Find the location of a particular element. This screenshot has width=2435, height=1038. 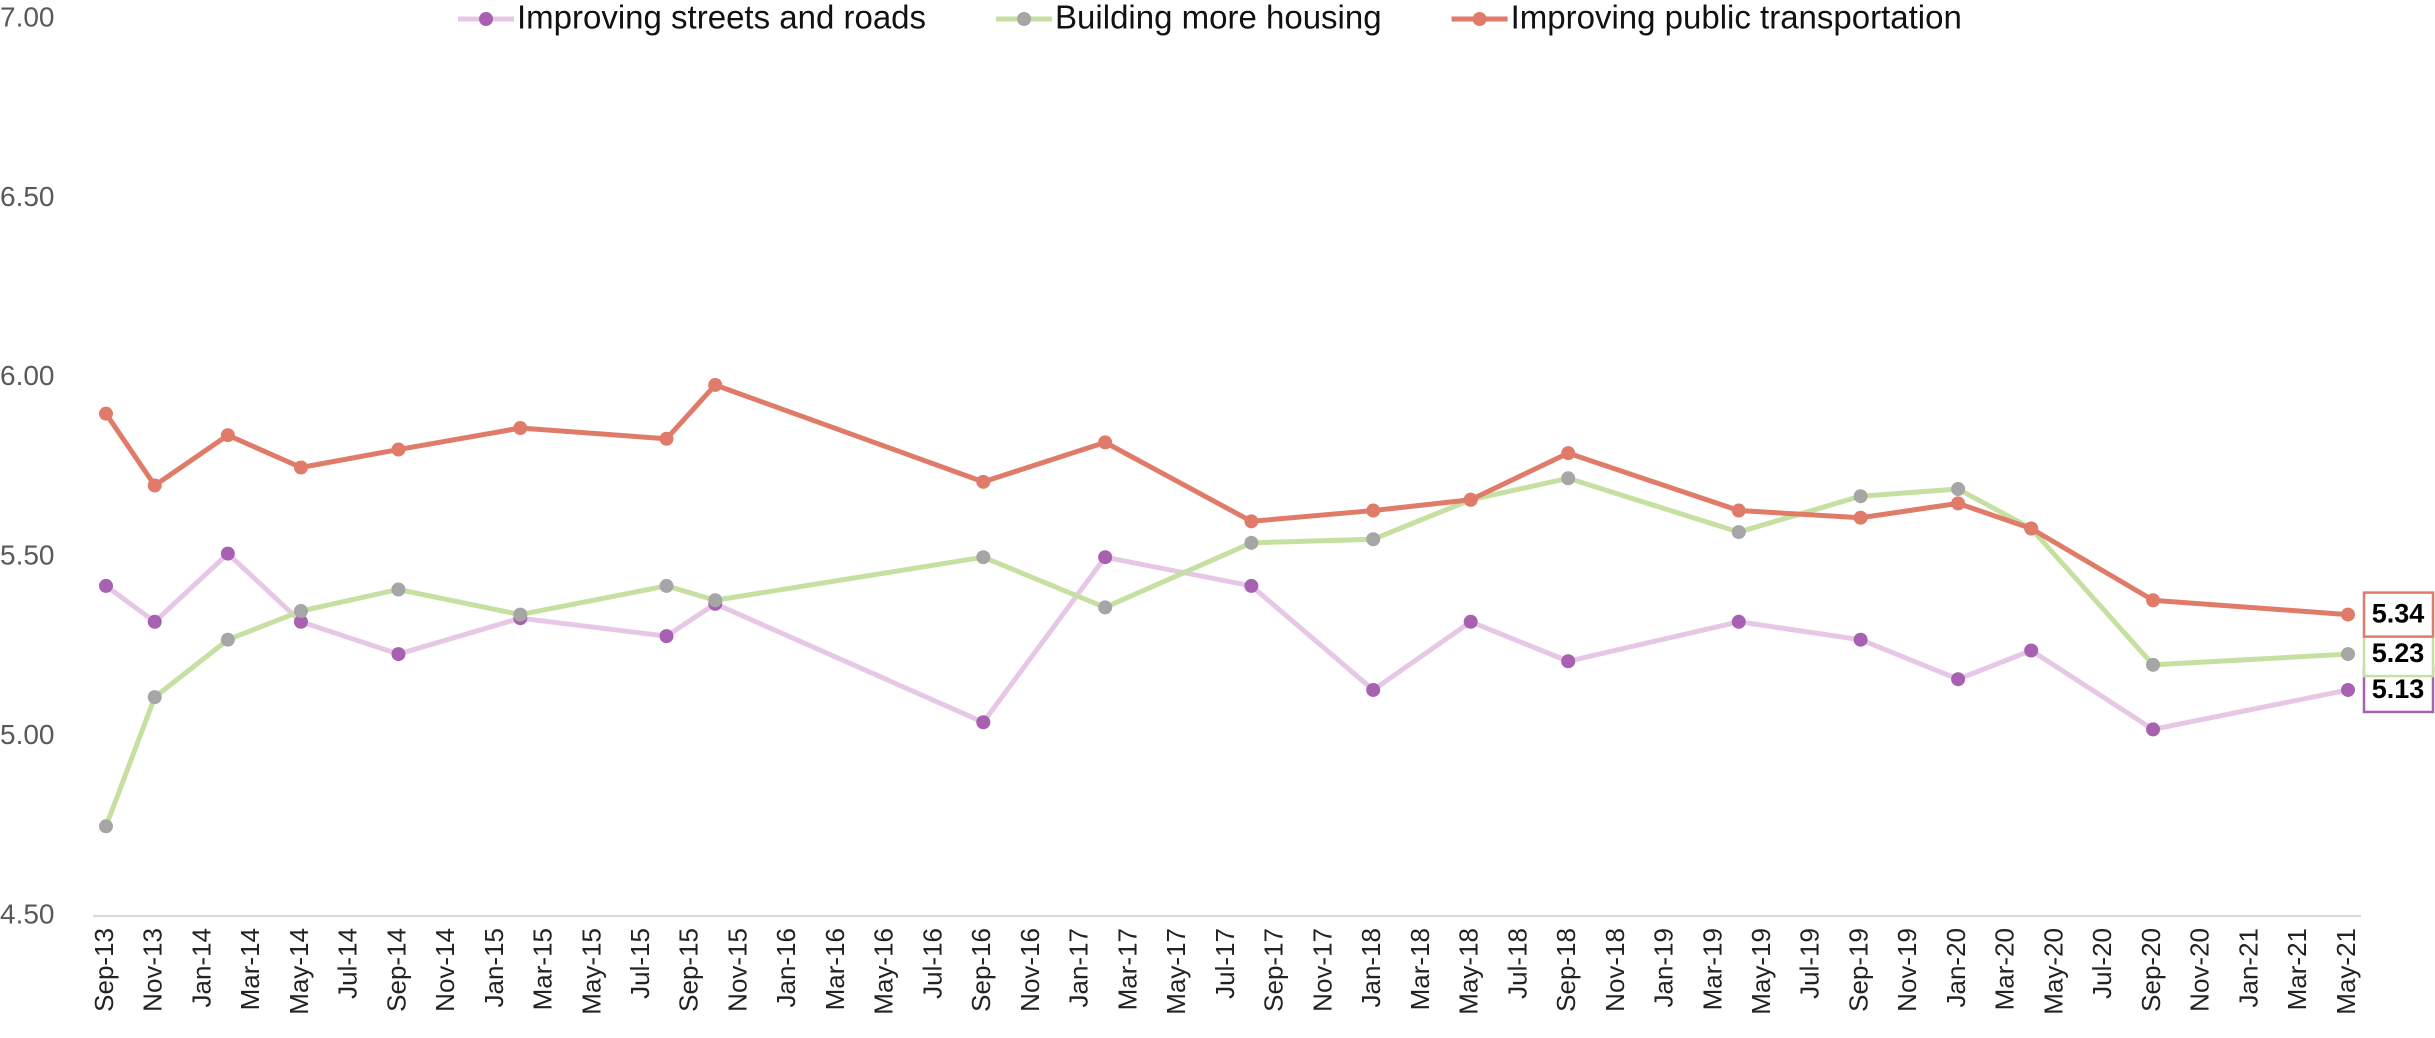

x-tick-label: Sep-17 is located at coordinates (1274, 970).